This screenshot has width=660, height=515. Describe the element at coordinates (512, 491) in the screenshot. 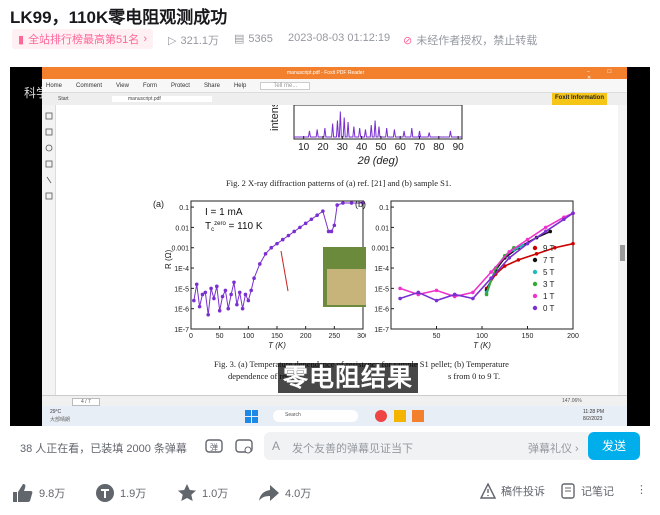

I see `report-button: 稿件投诉` at that location.